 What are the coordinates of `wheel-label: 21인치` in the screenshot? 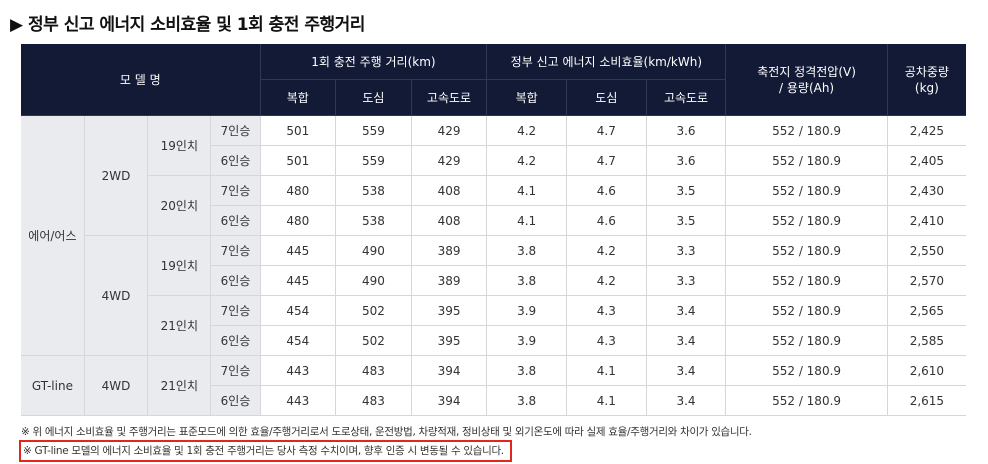 It's located at (179, 385).